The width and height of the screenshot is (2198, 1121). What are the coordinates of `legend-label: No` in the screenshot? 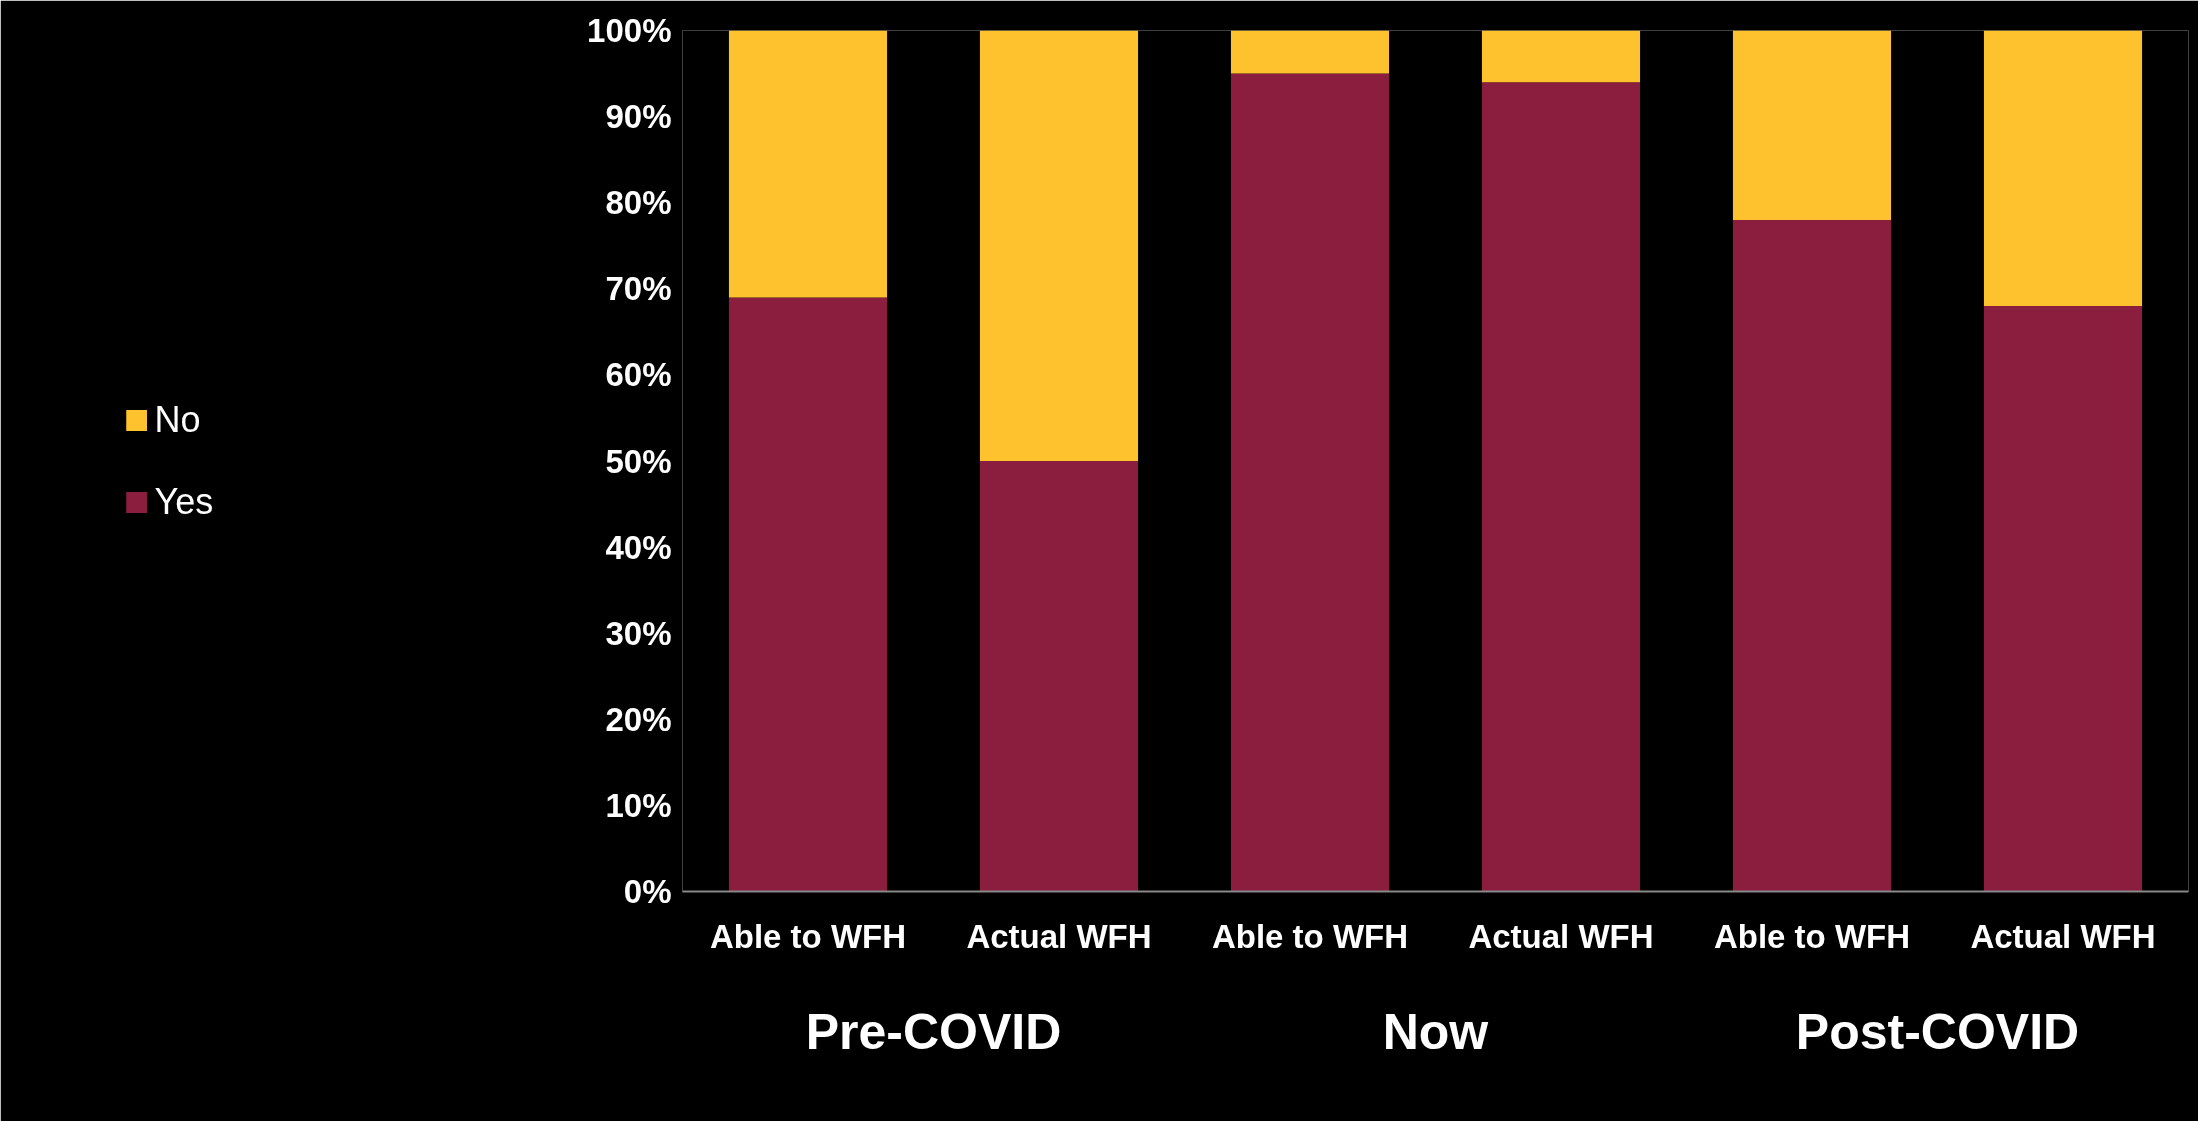 It's located at (177, 419).